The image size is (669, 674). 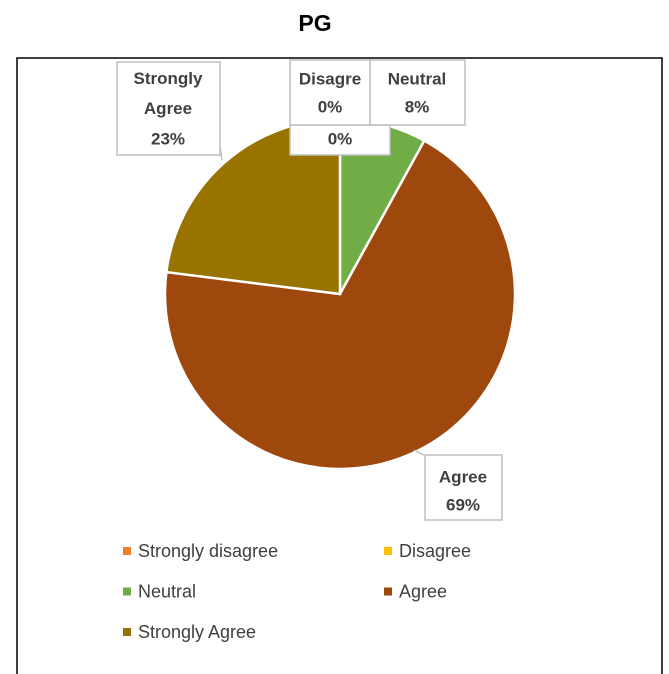 What do you see at coordinates (417, 78) in the screenshot?
I see `data-label-name: Neutral` at bounding box center [417, 78].